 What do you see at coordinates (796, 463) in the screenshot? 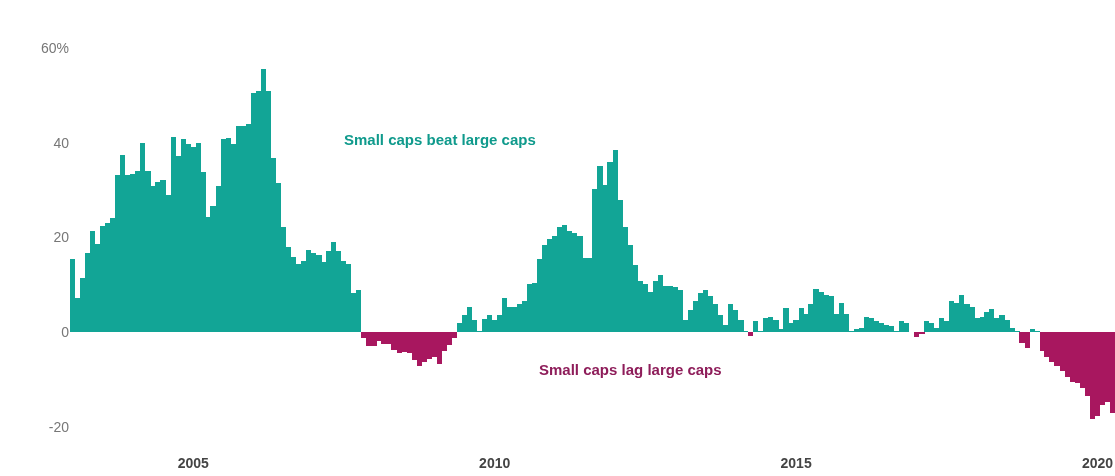
I see `x-tick-label: 2015` at bounding box center [796, 463].